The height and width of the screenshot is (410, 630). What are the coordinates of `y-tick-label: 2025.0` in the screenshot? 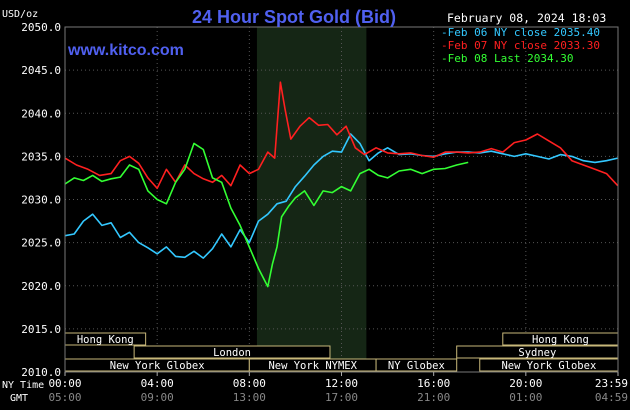 It's located at (41, 243).